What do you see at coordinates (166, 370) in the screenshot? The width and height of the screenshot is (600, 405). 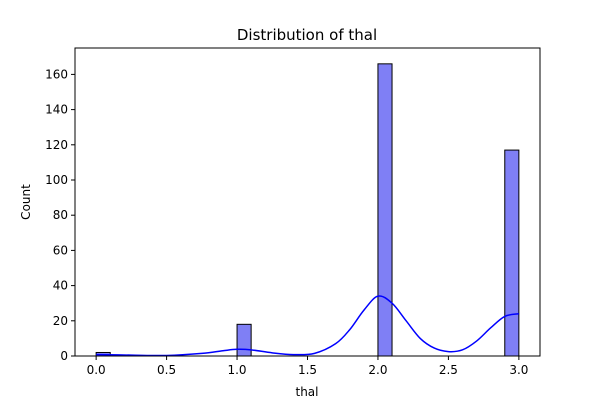 I see `x-tick-label: 0.5` at bounding box center [166, 370].